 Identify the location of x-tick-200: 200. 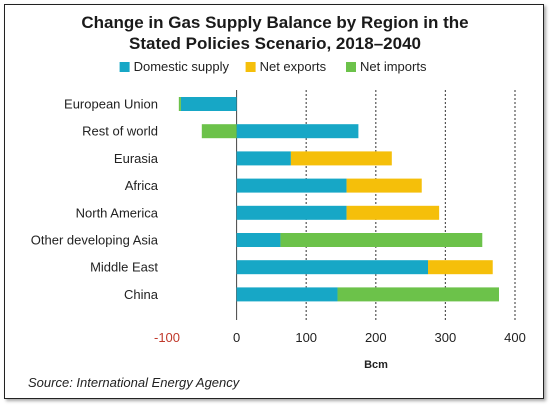
(376, 337).